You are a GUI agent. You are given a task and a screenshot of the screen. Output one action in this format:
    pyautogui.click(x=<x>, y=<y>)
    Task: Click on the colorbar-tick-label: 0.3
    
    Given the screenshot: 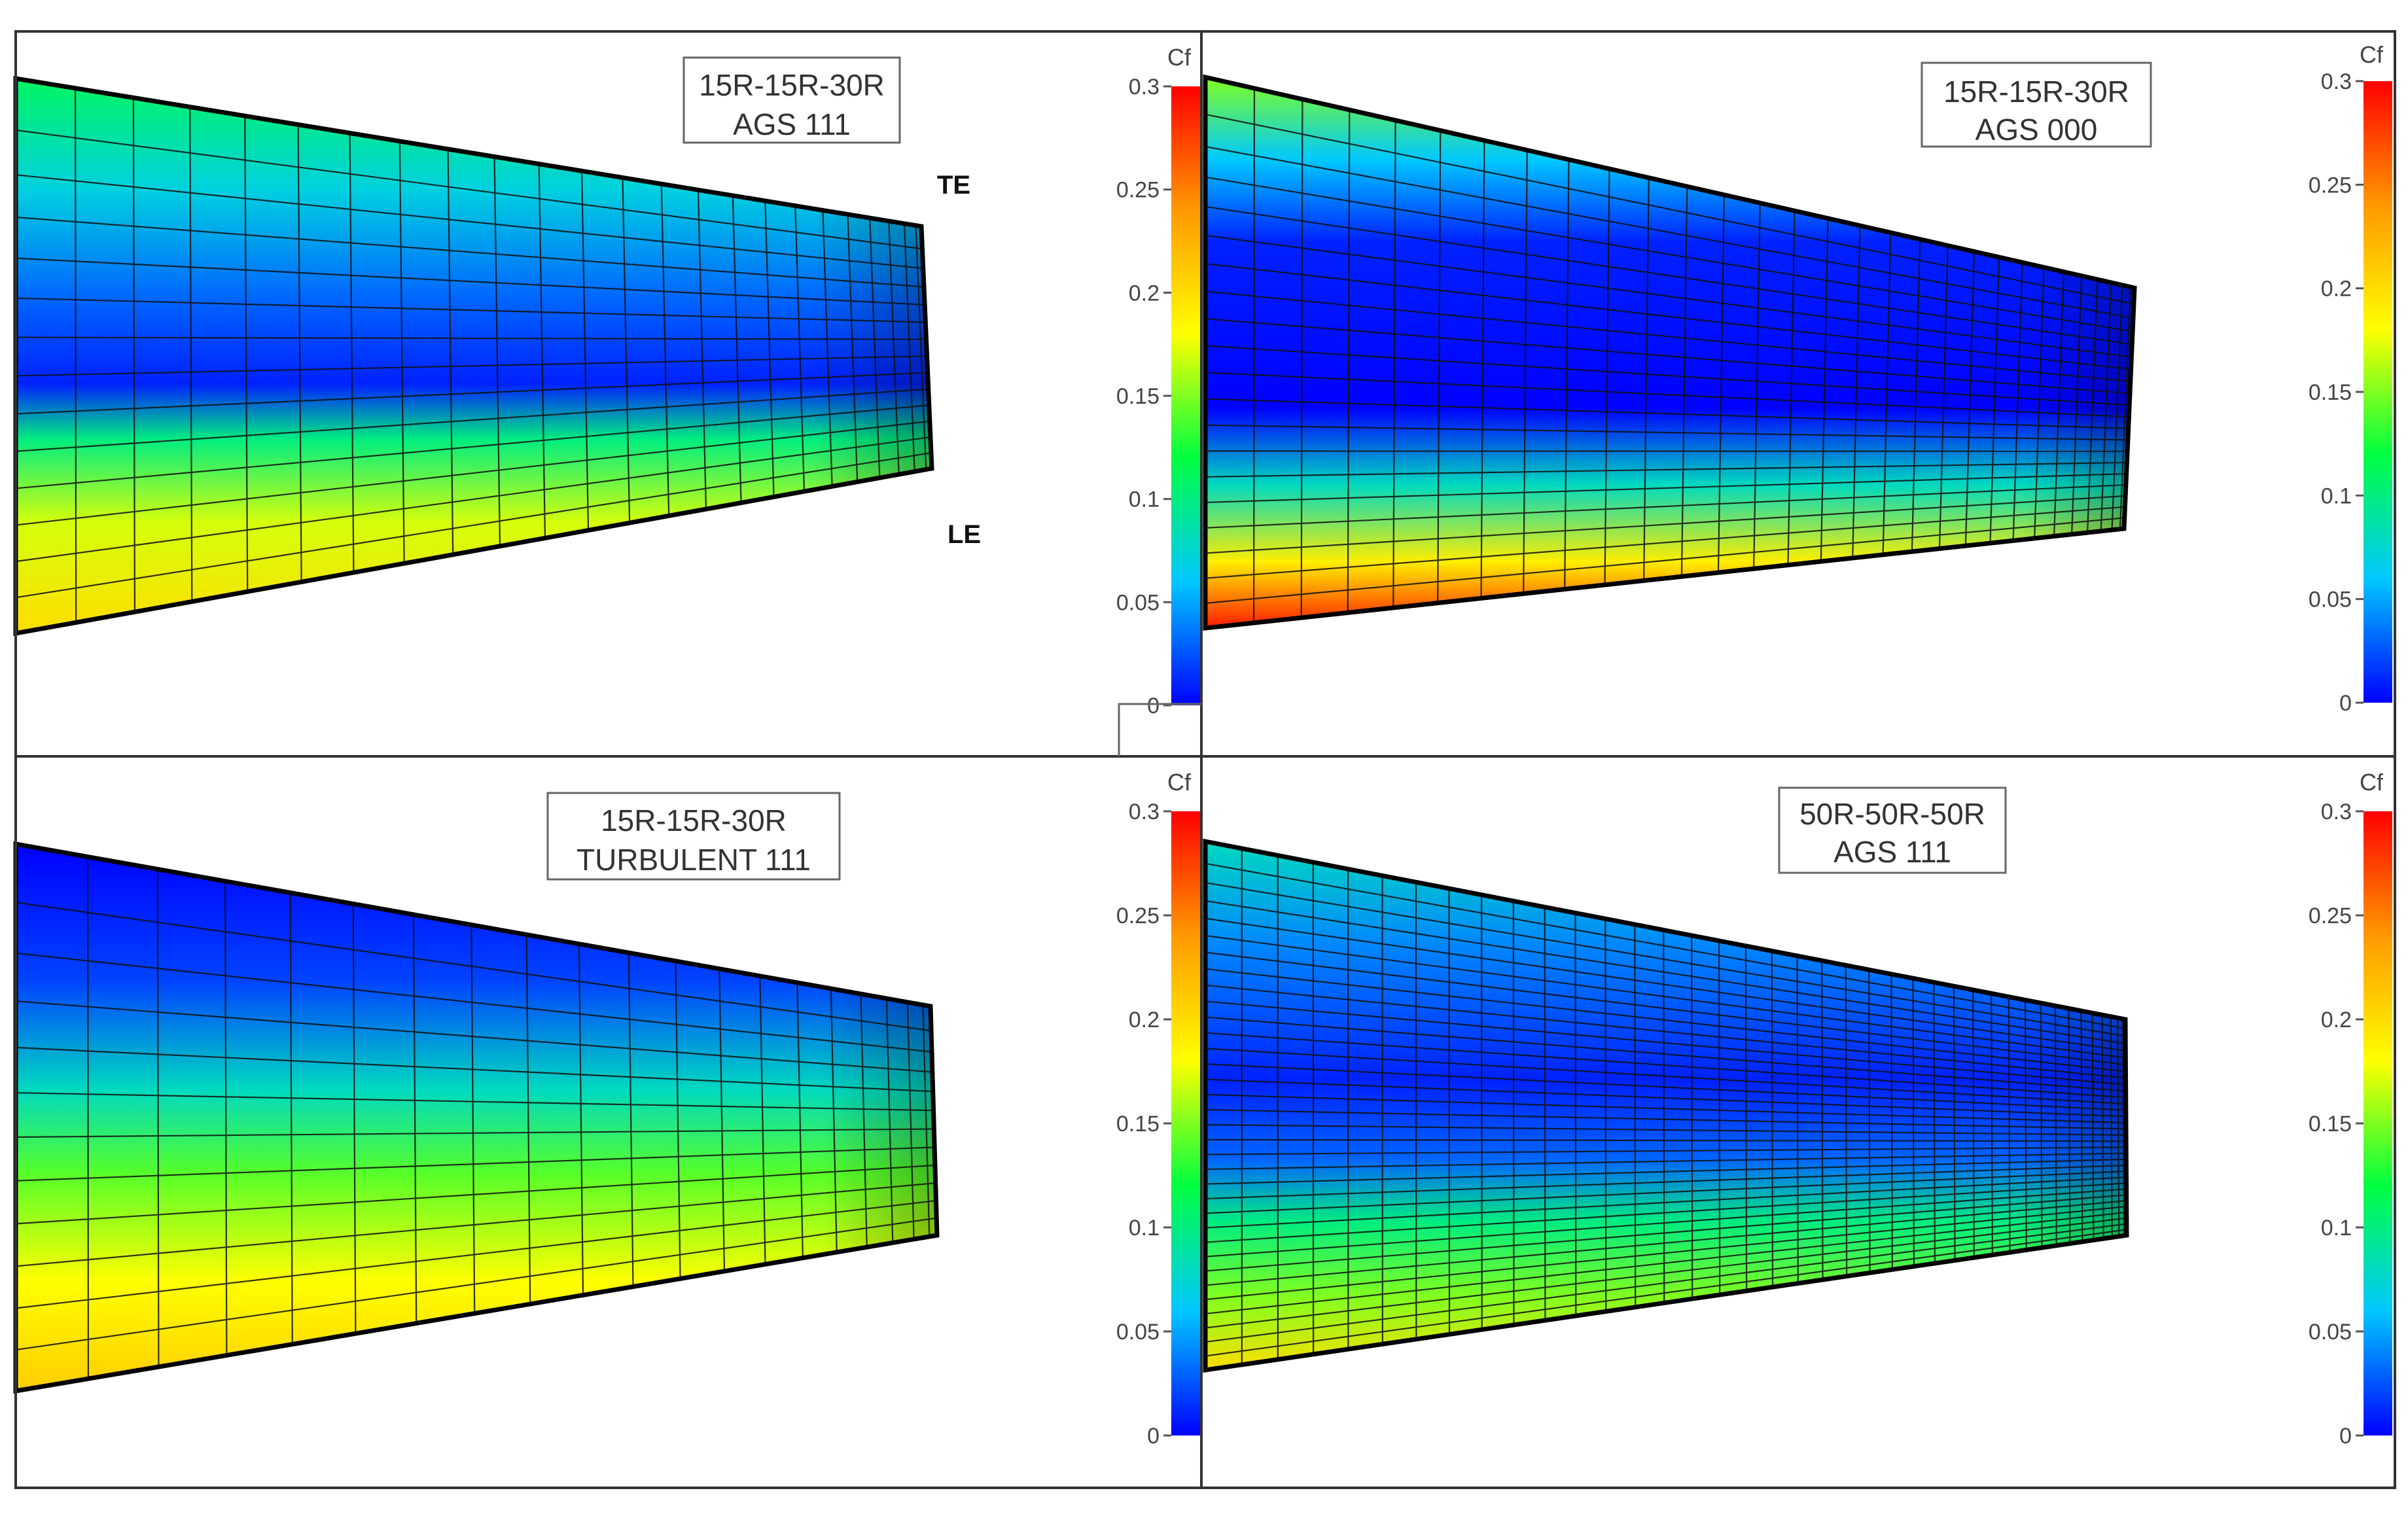 What is the action you would take?
    pyautogui.click(x=2336, y=812)
    